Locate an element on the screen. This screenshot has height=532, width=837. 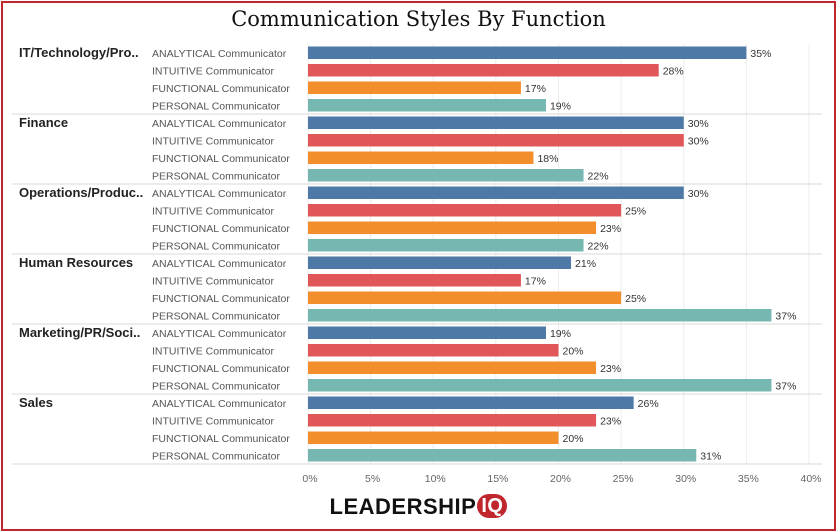
logo-text: LEADERSHIP is located at coordinates (403, 506).